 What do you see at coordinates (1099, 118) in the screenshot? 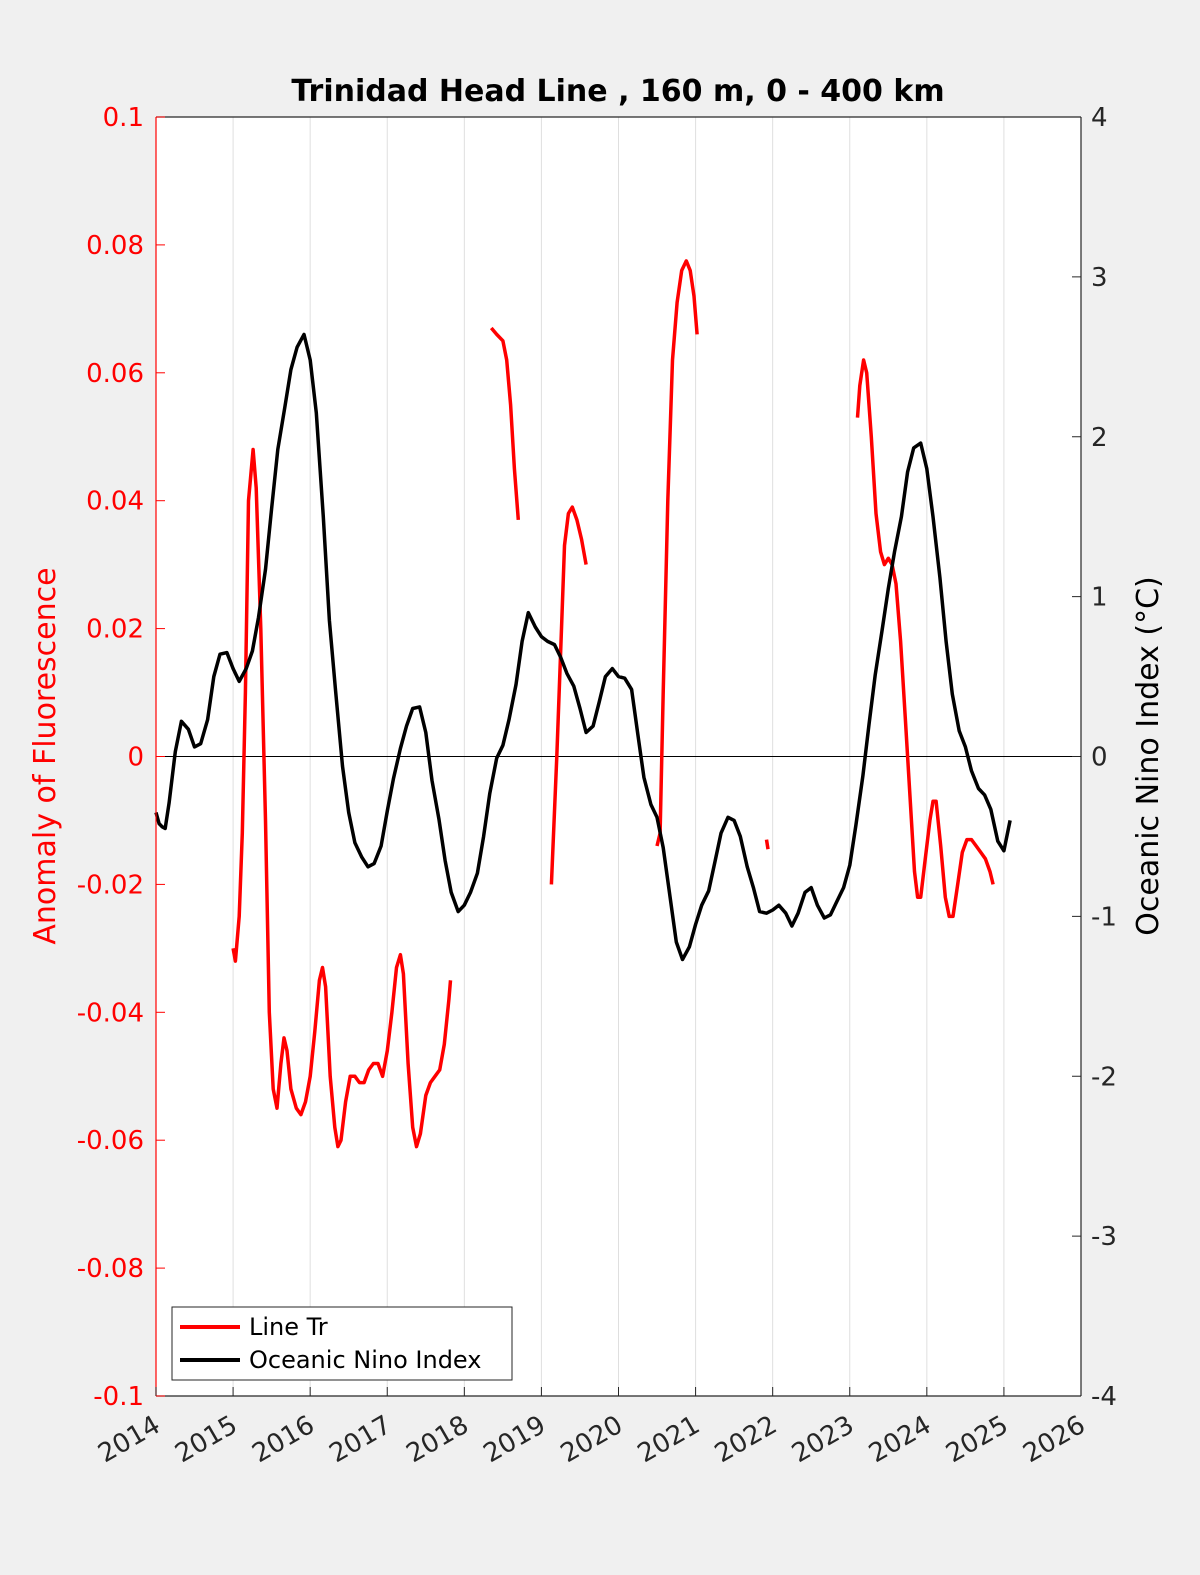
I see `y-right-tick-label: 4` at bounding box center [1099, 118].